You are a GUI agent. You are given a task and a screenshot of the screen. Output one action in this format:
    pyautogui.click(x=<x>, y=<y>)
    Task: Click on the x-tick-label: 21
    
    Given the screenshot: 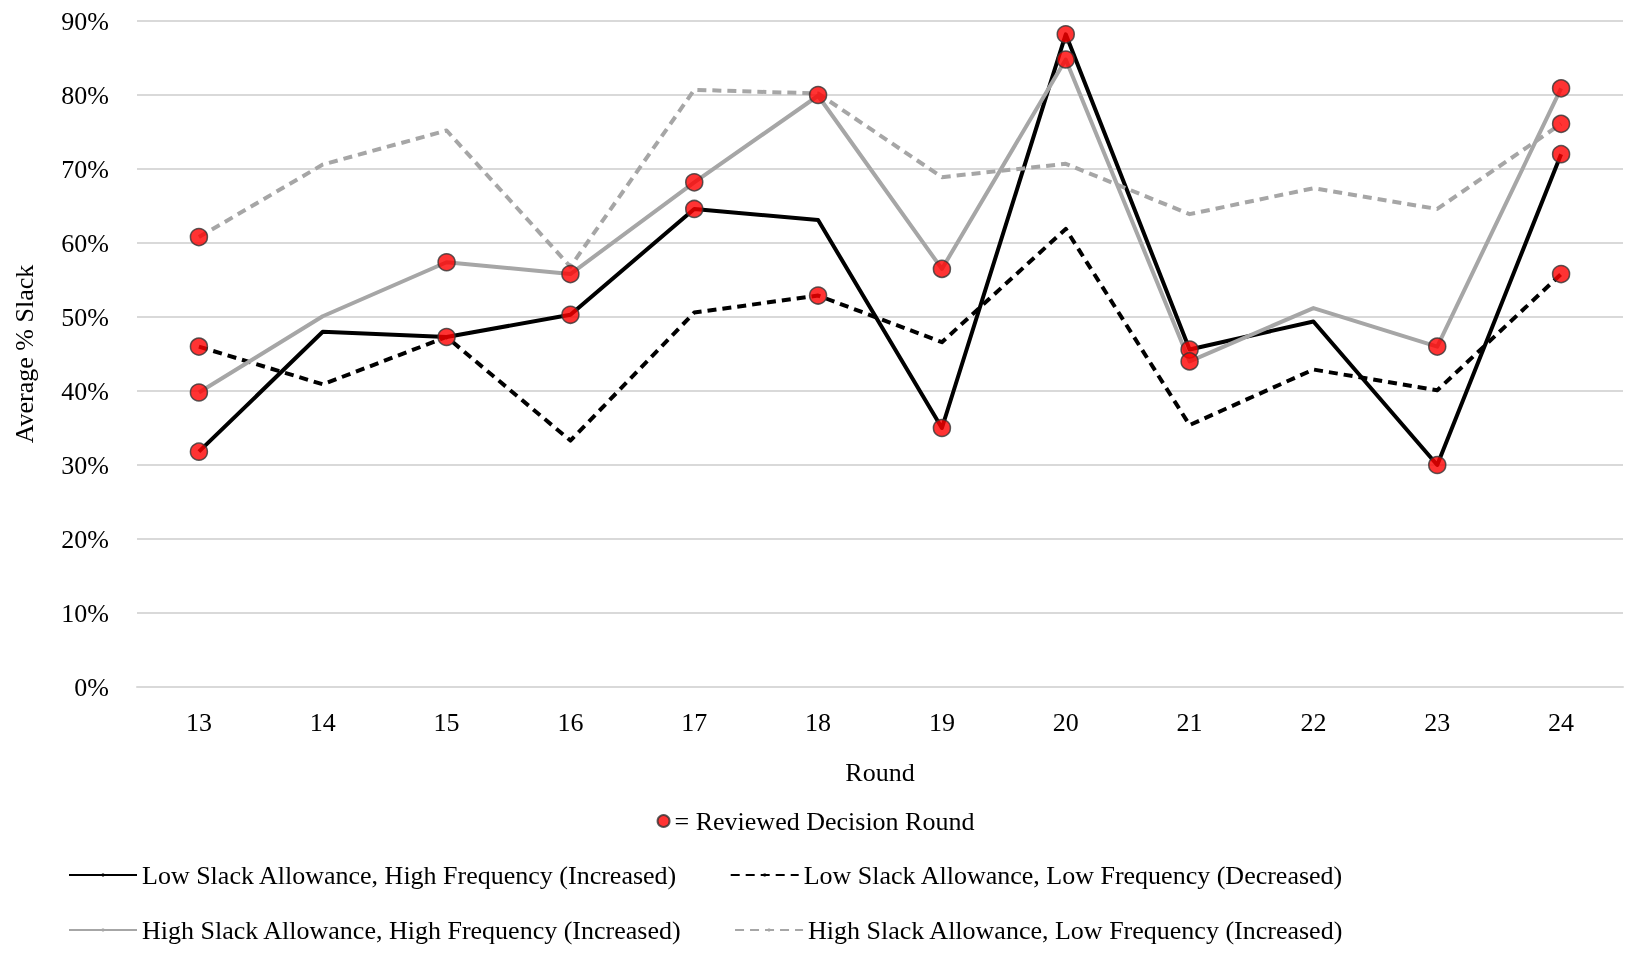 What is the action you would take?
    pyautogui.click(x=1189, y=722)
    